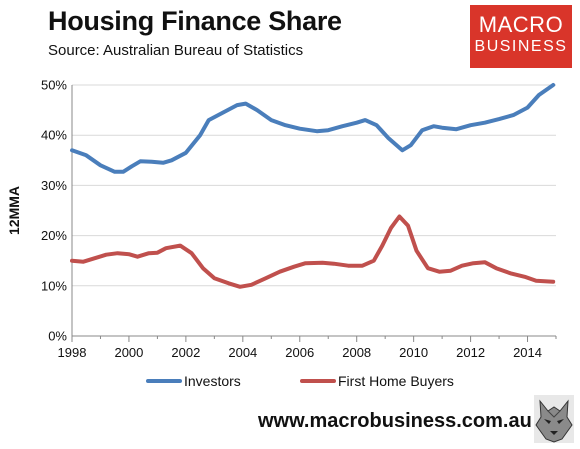 This screenshot has width=580, height=449. What do you see at coordinates (521, 46) in the screenshot?
I see `logo-line-2: BUSINESS` at bounding box center [521, 46].